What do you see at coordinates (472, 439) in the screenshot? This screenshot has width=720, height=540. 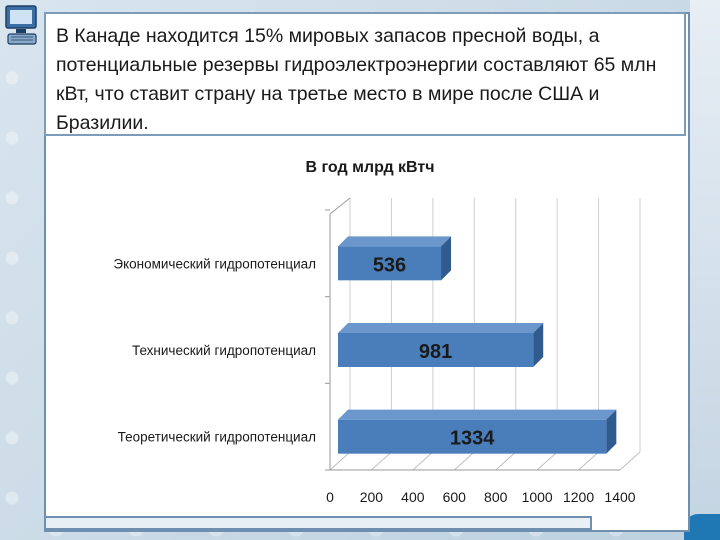 I see `data-label: 1334` at bounding box center [472, 439].